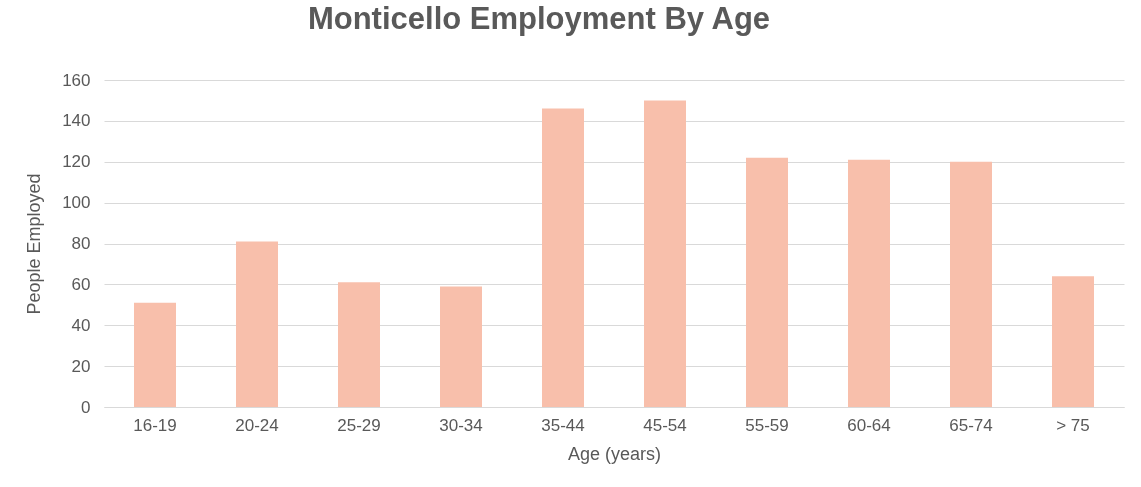  Describe the element at coordinates (257, 425) in the screenshot. I see `x-tick-label: 20-24` at that location.